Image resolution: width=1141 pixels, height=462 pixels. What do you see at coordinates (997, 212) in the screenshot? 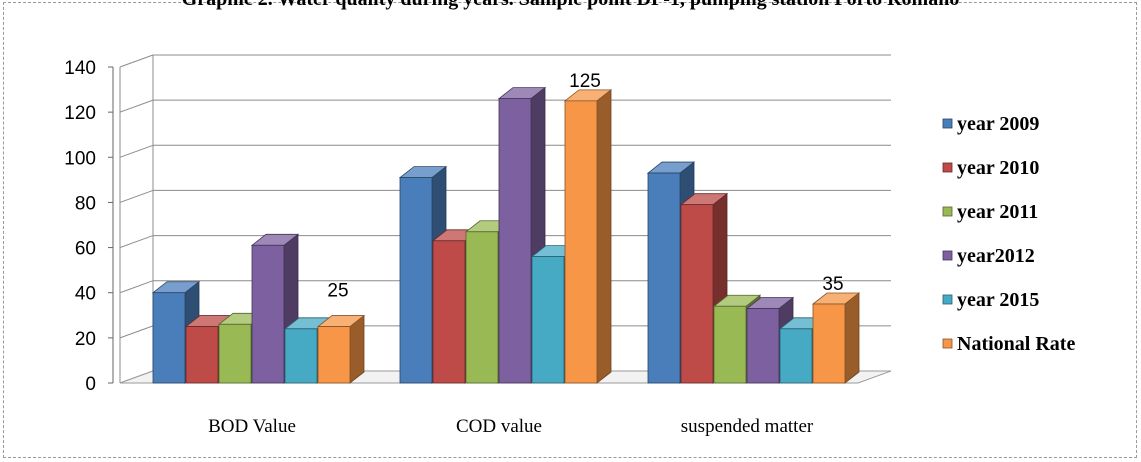
I see `legend-label: year 2011` at bounding box center [997, 212].